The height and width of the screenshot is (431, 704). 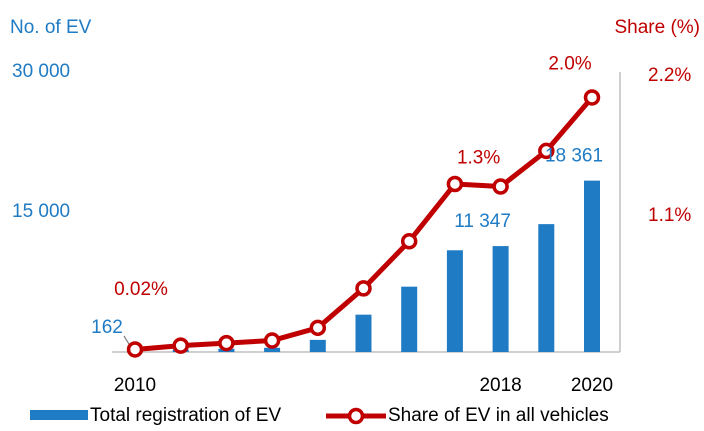 I want to click on line-label: 1.3%, so click(x=478, y=158).